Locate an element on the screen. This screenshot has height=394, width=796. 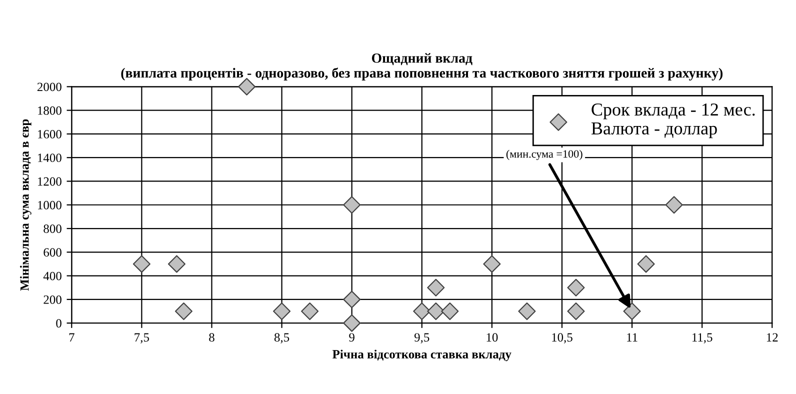
x-tick-label: 12 is located at coordinates (772, 337).